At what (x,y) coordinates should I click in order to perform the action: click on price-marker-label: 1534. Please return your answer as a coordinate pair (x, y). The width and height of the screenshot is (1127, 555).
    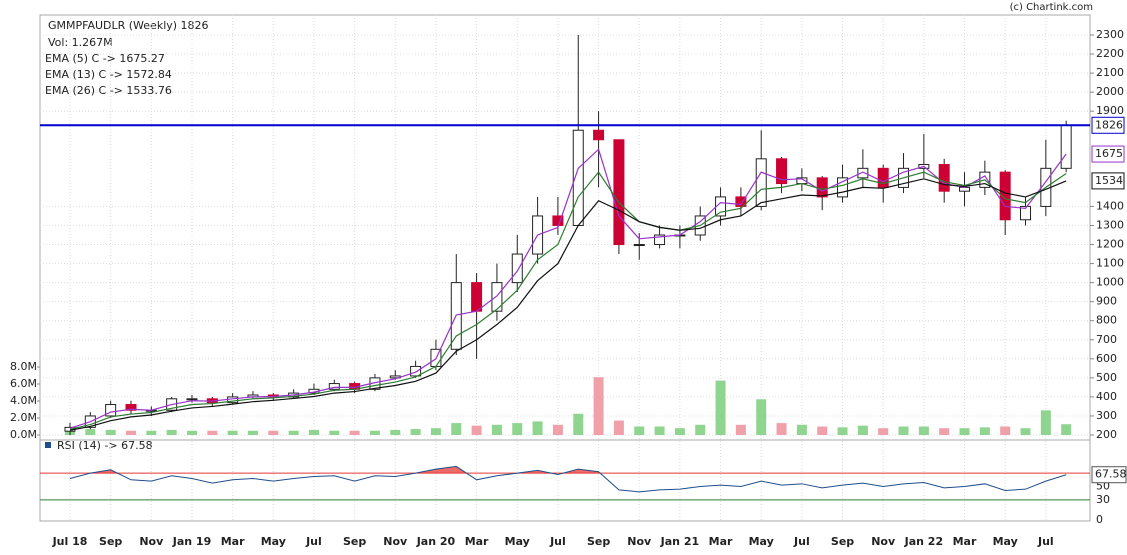
    Looking at the image, I should click on (1109, 180).